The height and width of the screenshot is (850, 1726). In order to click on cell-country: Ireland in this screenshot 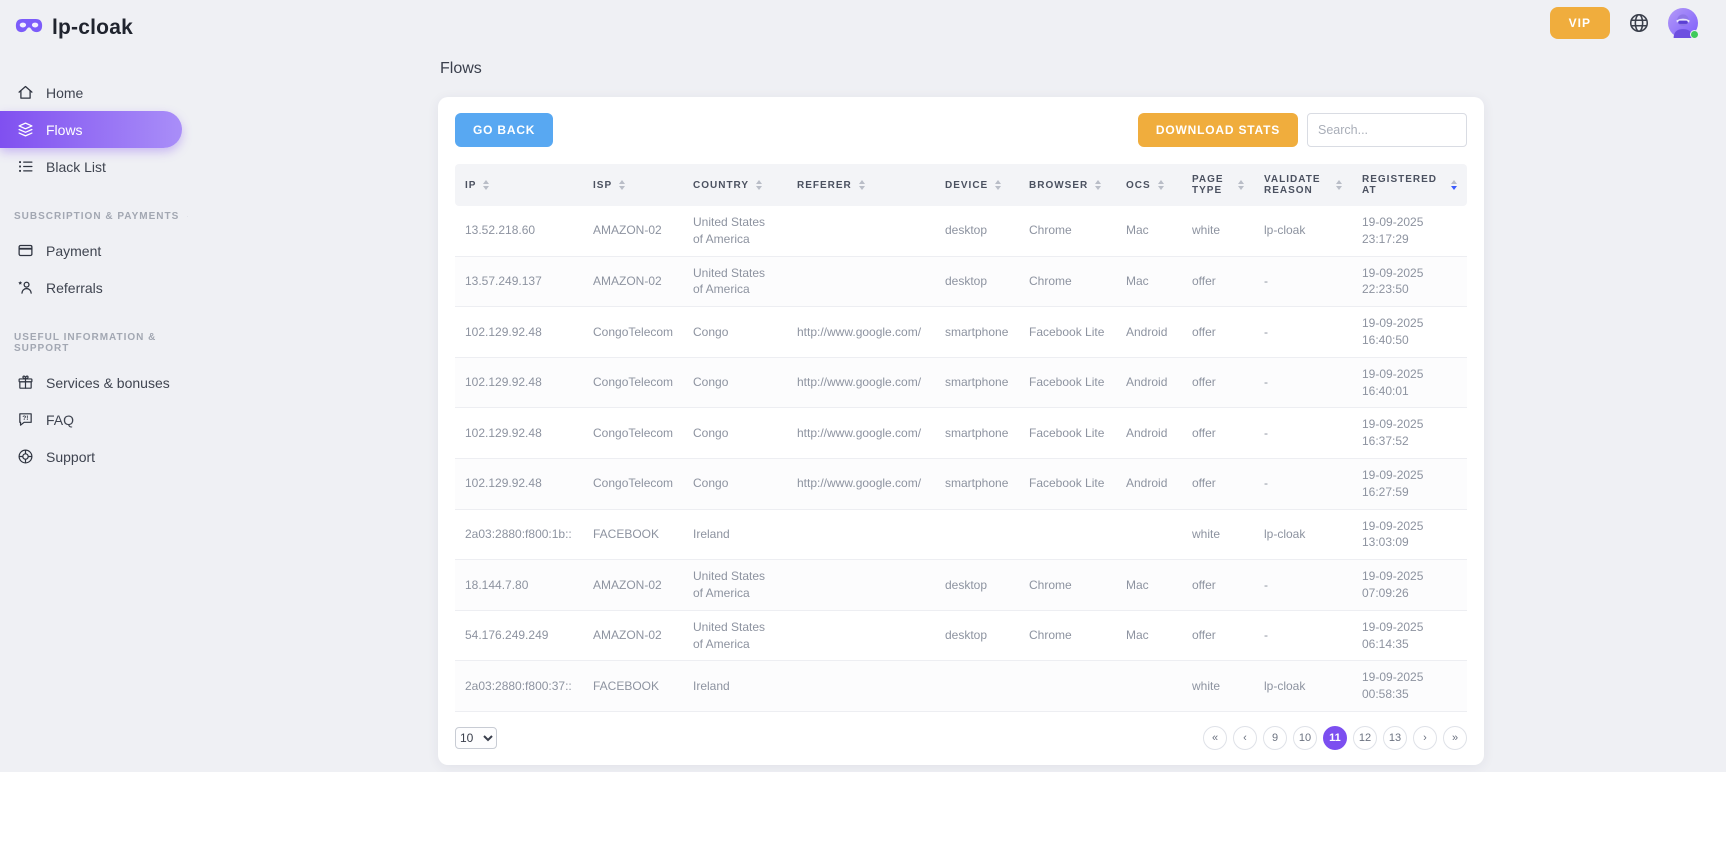, I will do `click(735, 686)`.